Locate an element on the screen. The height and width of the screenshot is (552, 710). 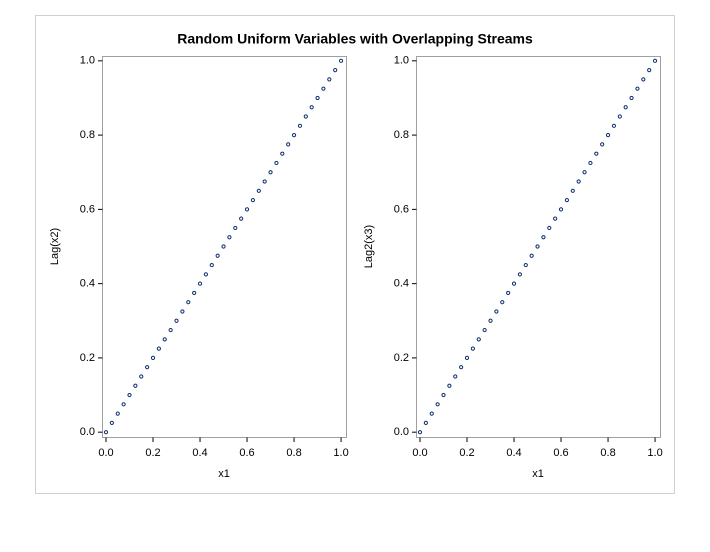
y-axis-label: Lag2(x3) is located at coordinates (369, 246).